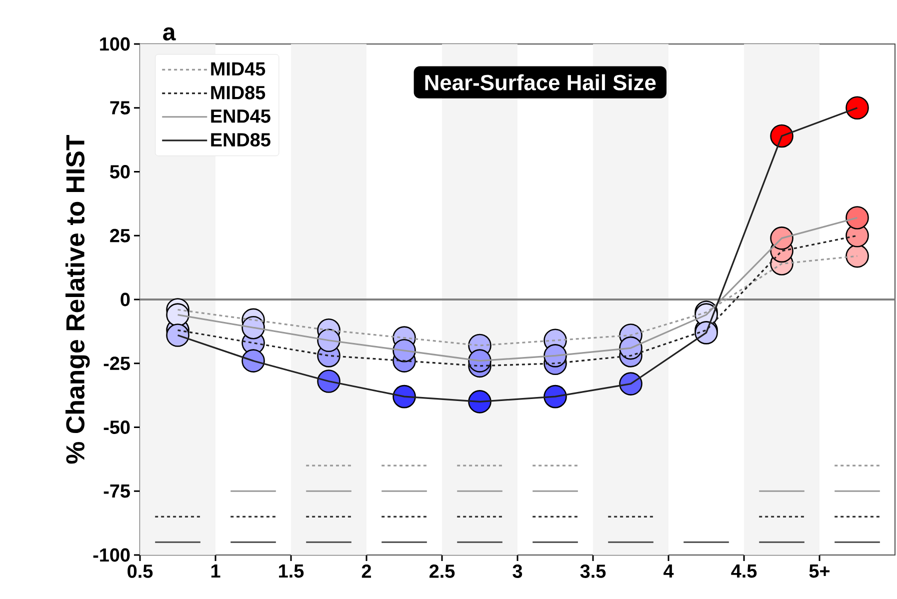 This screenshot has height=599, width=897. Describe the element at coordinates (238, 69) in the screenshot. I see `legend-label: MID45` at that location.